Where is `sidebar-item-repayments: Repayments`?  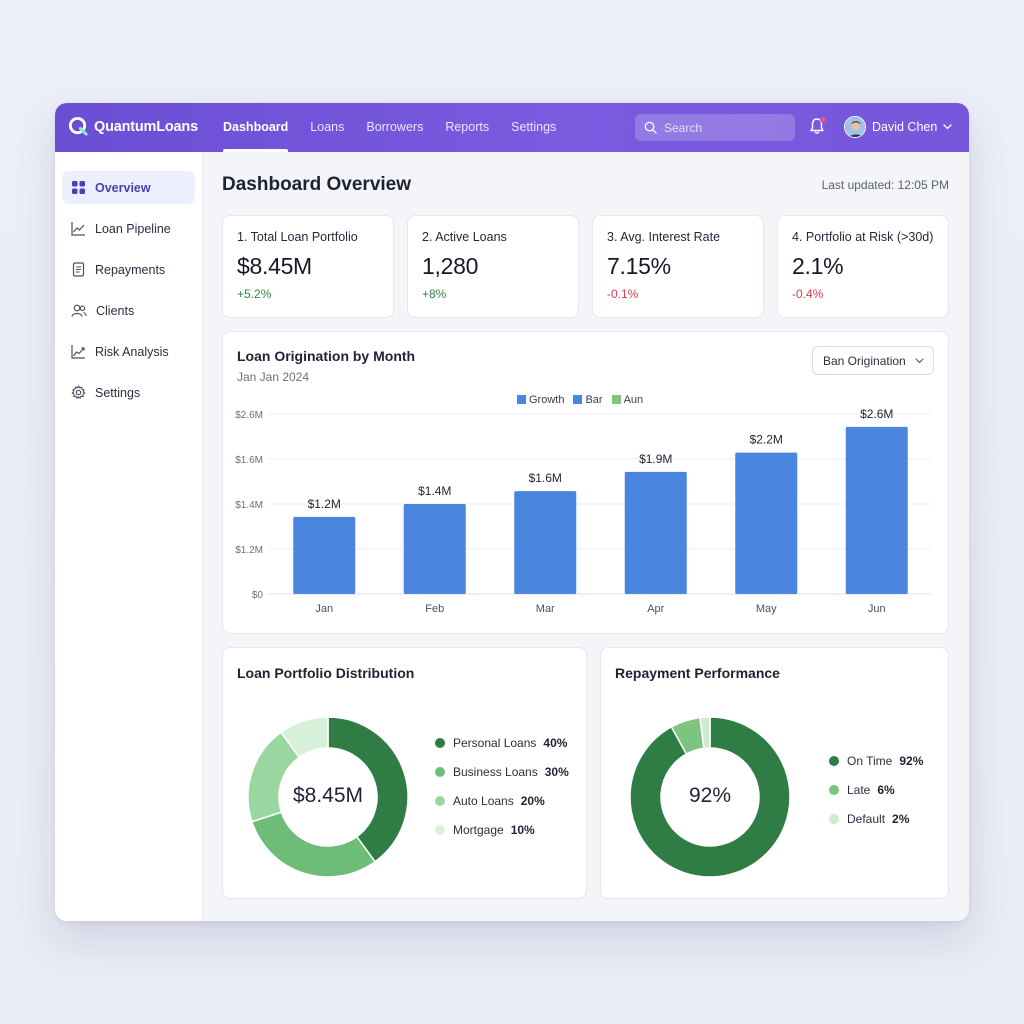
sidebar-item-repayments: Repayments is located at coordinates (128, 269).